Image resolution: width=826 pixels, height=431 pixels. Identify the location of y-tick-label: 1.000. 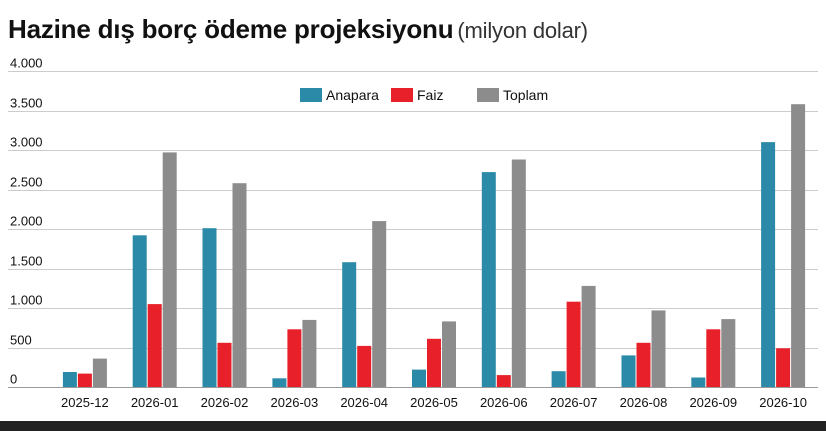
(26, 300).